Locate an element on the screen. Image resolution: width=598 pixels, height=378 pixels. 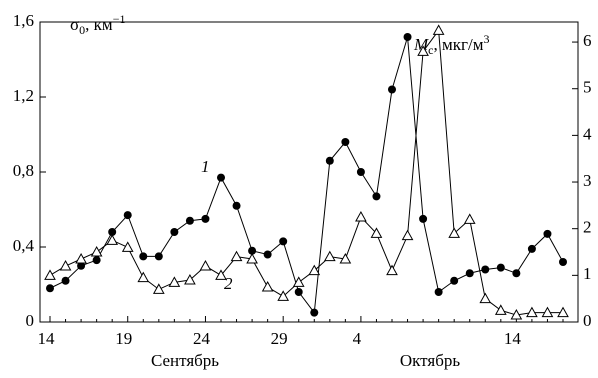
month-label: Сентябрь is located at coordinates (185, 360).